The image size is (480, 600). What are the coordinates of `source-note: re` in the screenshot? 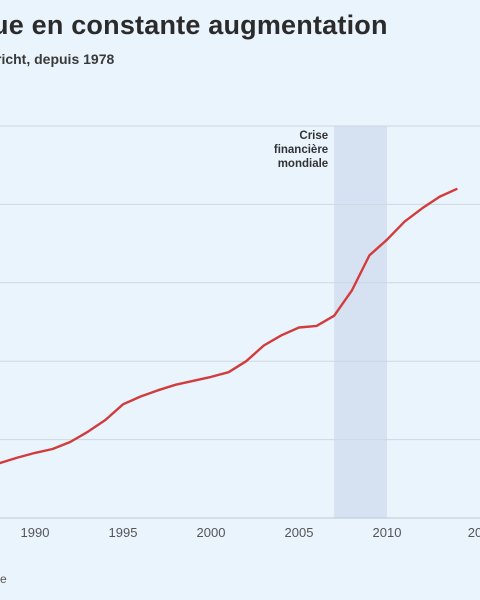 It's located at (3, 579).